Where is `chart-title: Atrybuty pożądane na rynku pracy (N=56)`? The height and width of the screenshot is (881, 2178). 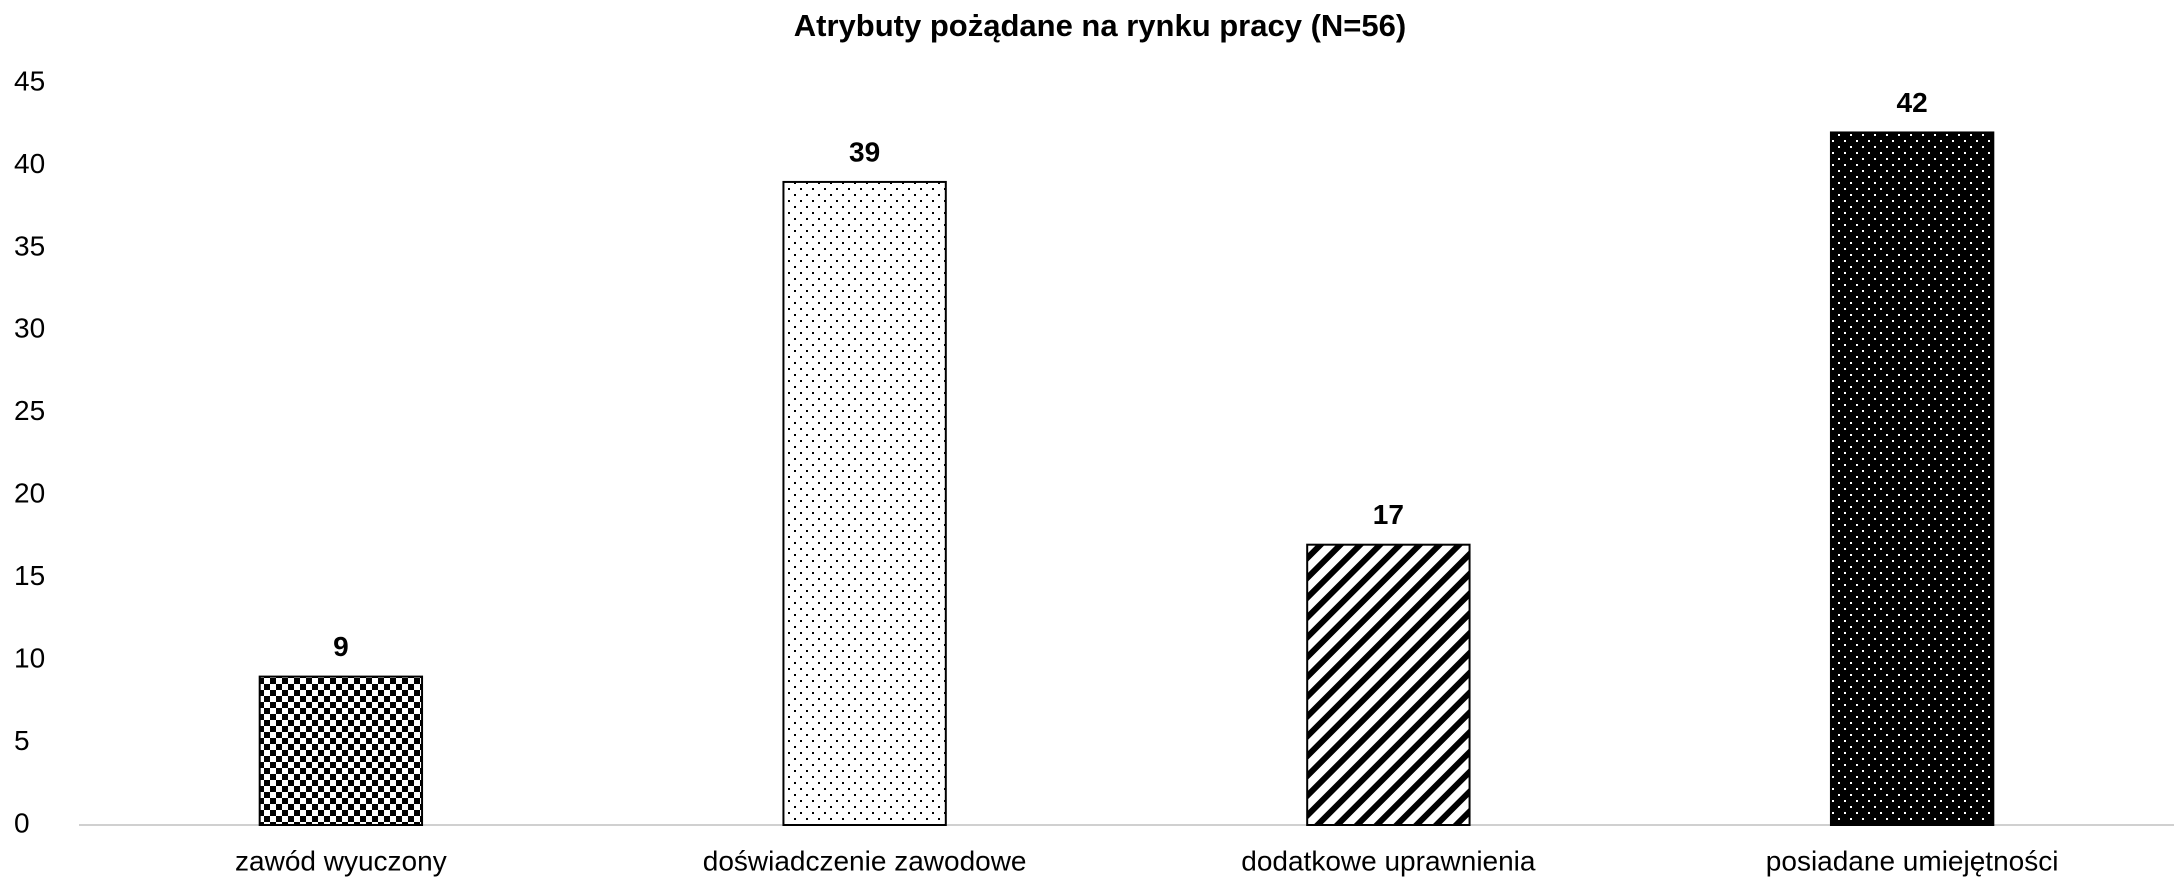
chart-title: Atrybuty pożądane na rynku pracy (N=56) is located at coordinates (1100, 25).